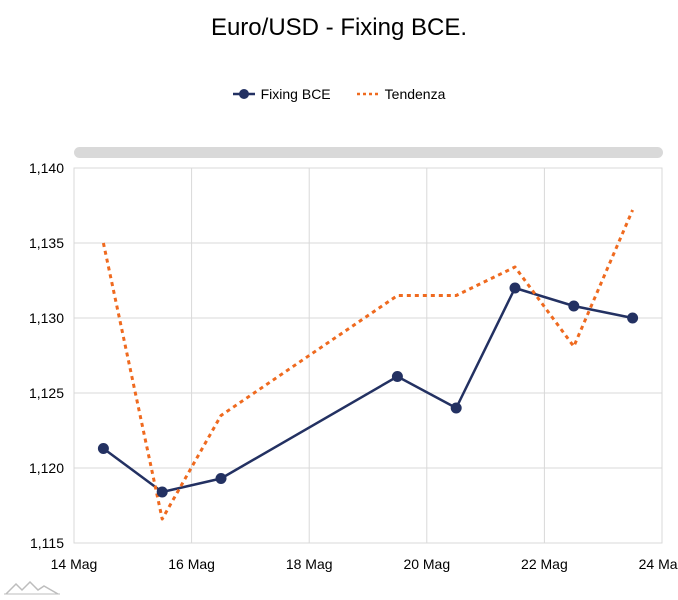 The height and width of the screenshot is (600, 678). Describe the element at coordinates (74, 564) in the screenshot. I see `x-tick-label: 14 Mag` at that location.